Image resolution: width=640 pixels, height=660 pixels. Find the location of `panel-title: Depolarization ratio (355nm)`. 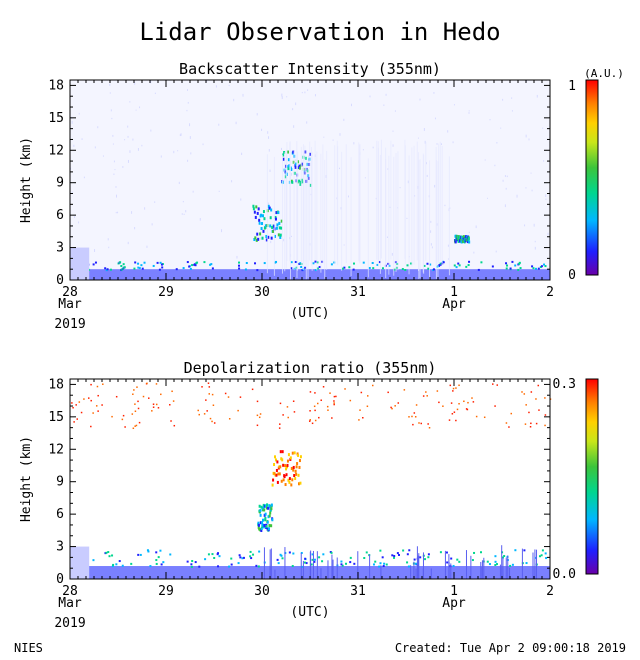

panel-title: Depolarization ratio (355nm) is located at coordinates (310, 368).